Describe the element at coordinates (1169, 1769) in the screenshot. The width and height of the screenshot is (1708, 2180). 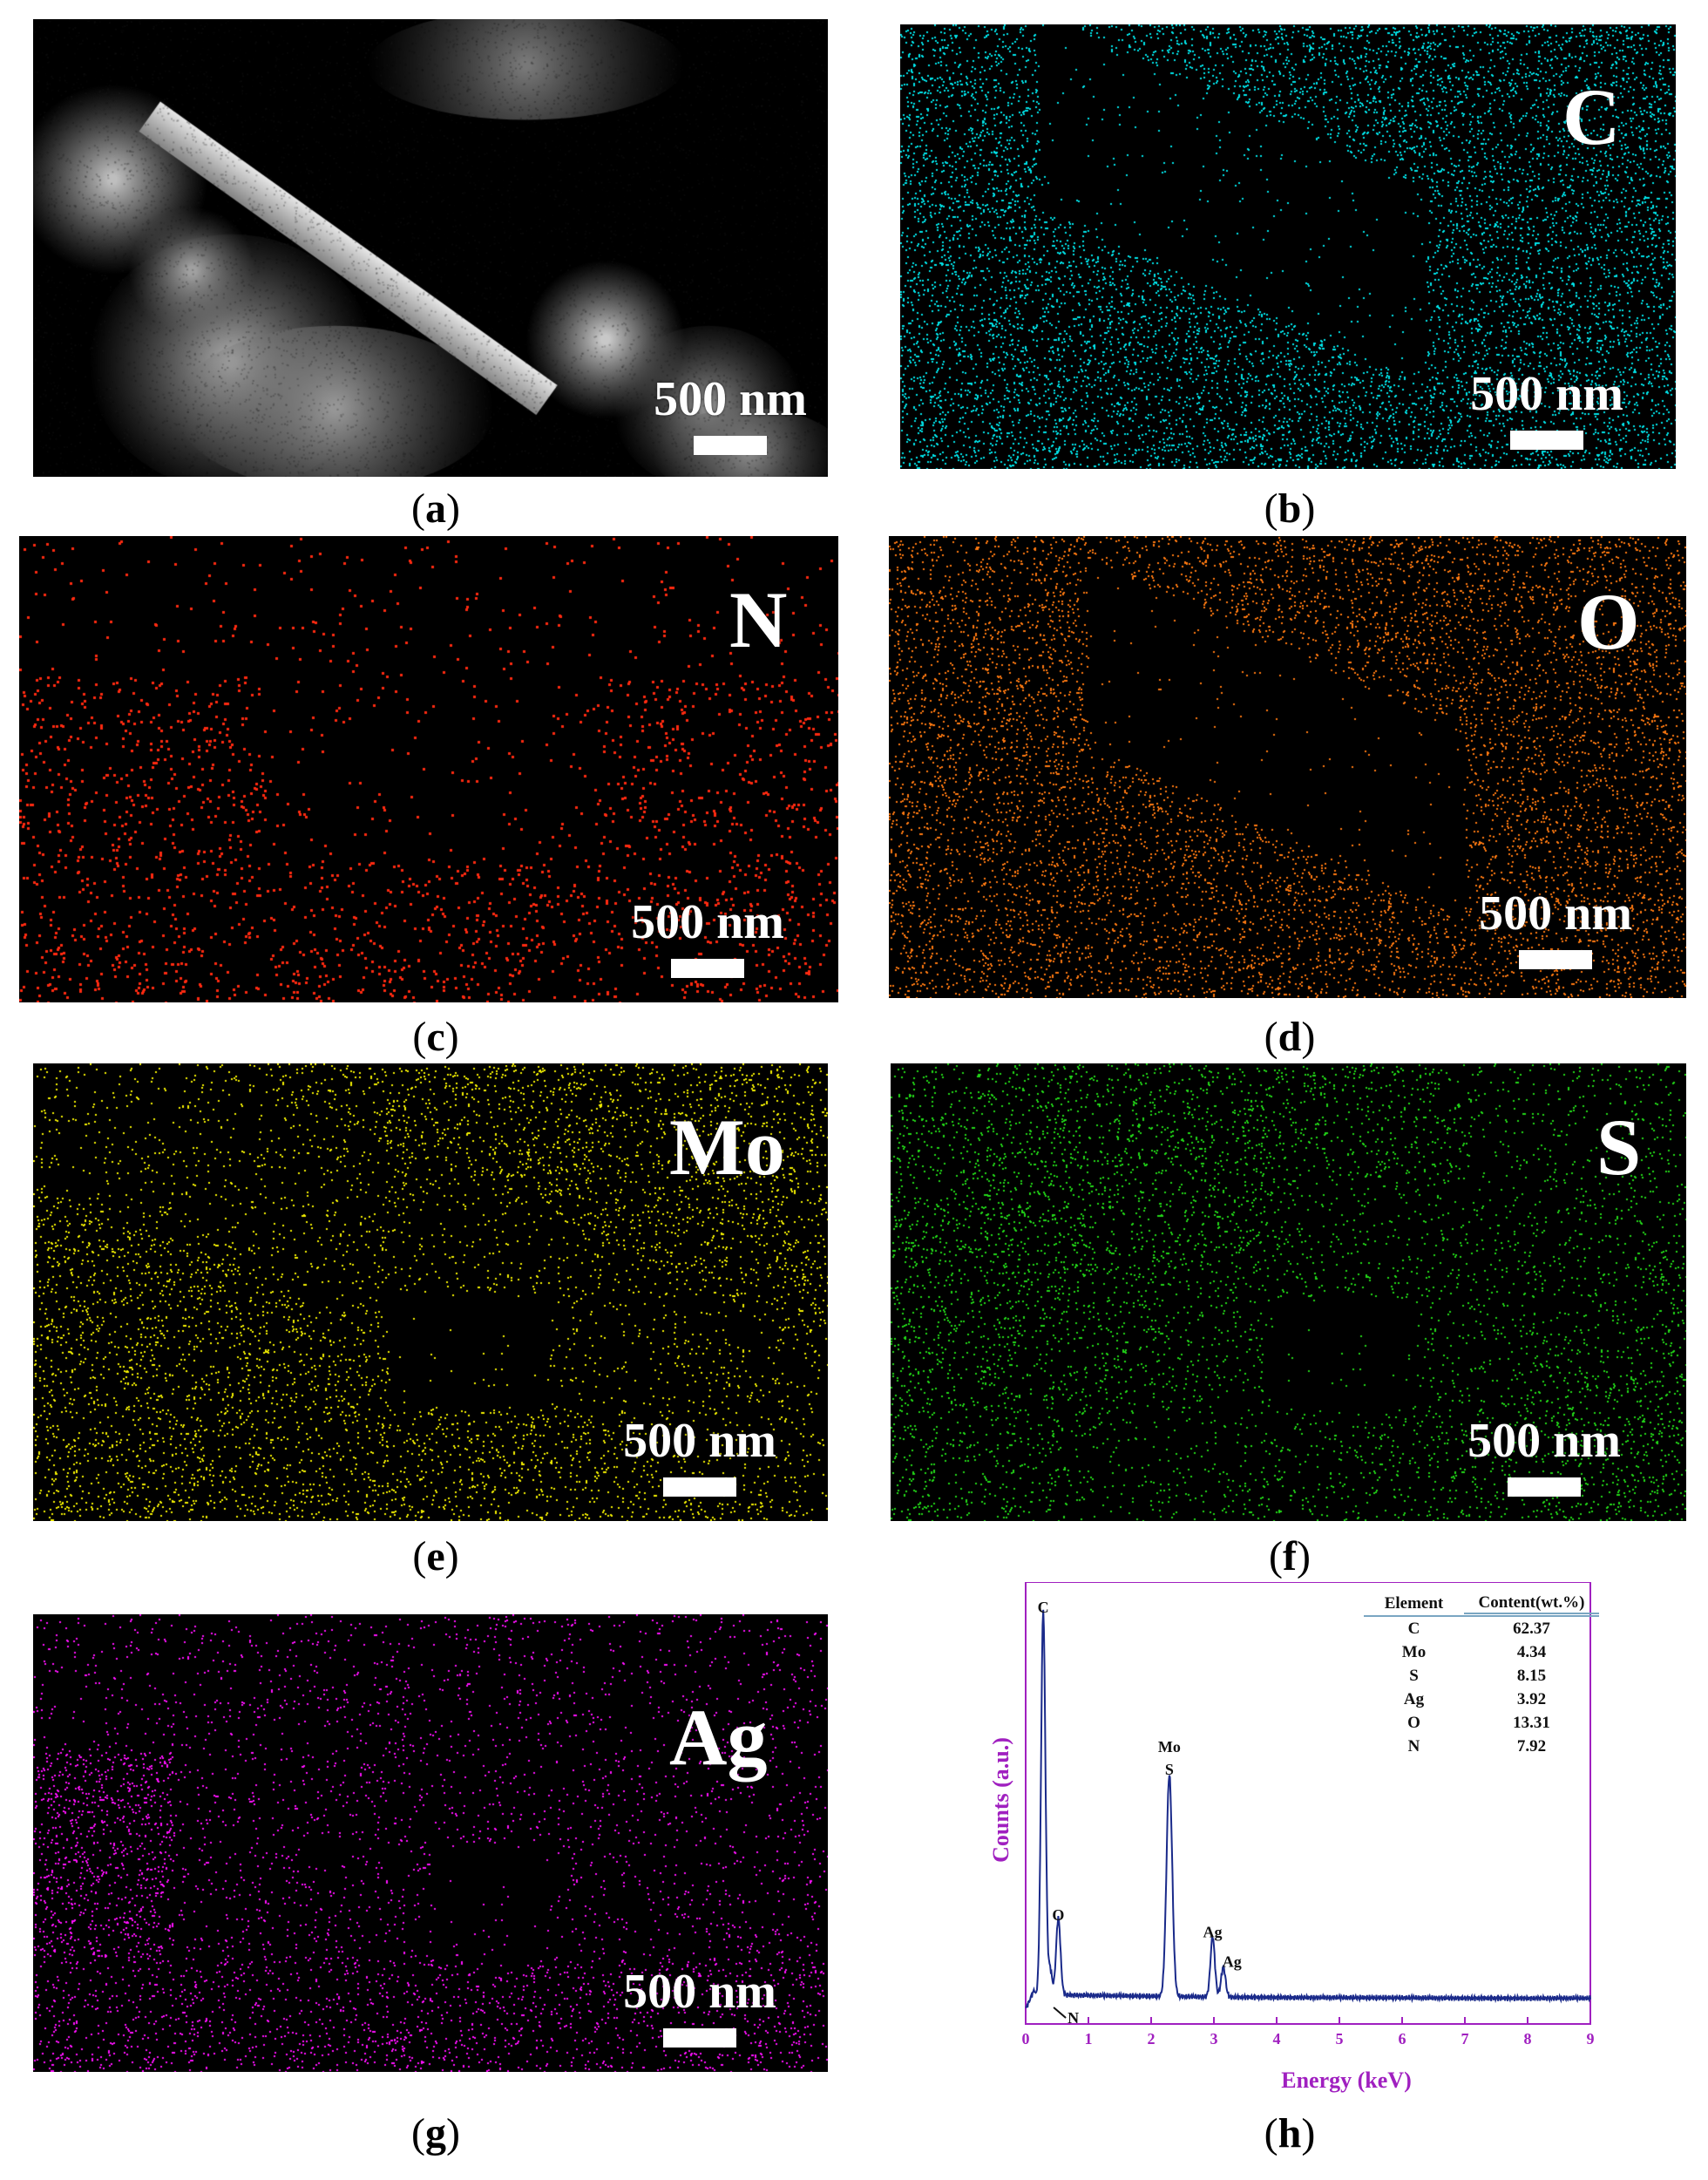
I see `peak-label: S` at that location.